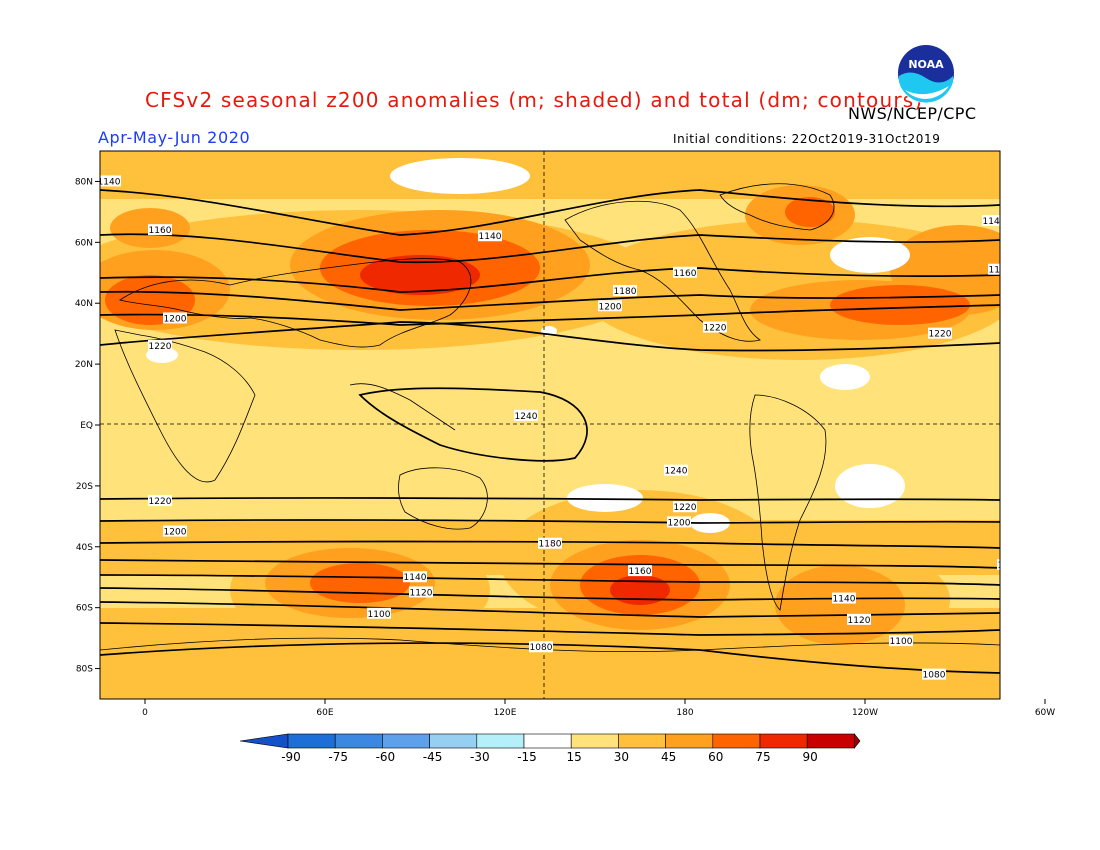 Image resolution: width=1100 pixels, height=850 pixels. What do you see at coordinates (84, 548) in the screenshot?
I see `lat-tick-label: 40S` at bounding box center [84, 548].